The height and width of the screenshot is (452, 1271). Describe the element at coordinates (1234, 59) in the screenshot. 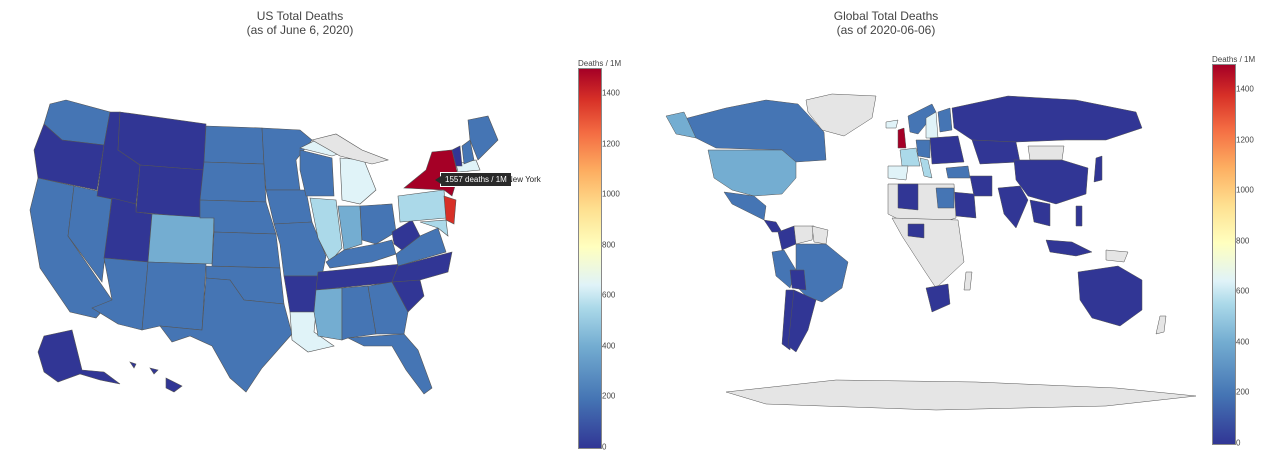

I see `world-colorbar-title: Deaths / 1M` at that location.